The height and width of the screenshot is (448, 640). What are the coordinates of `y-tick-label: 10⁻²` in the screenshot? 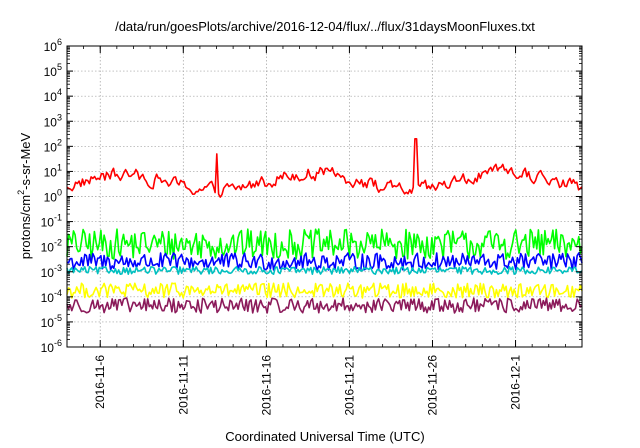 It's located at (51, 246).